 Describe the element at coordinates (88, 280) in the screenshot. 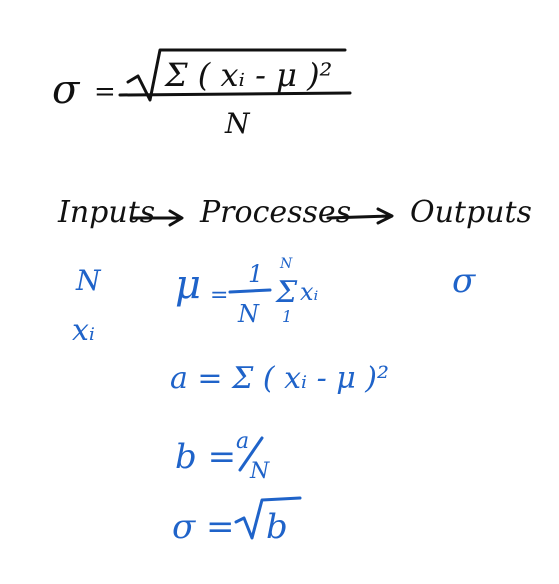

I see `input-n: N` at that location.